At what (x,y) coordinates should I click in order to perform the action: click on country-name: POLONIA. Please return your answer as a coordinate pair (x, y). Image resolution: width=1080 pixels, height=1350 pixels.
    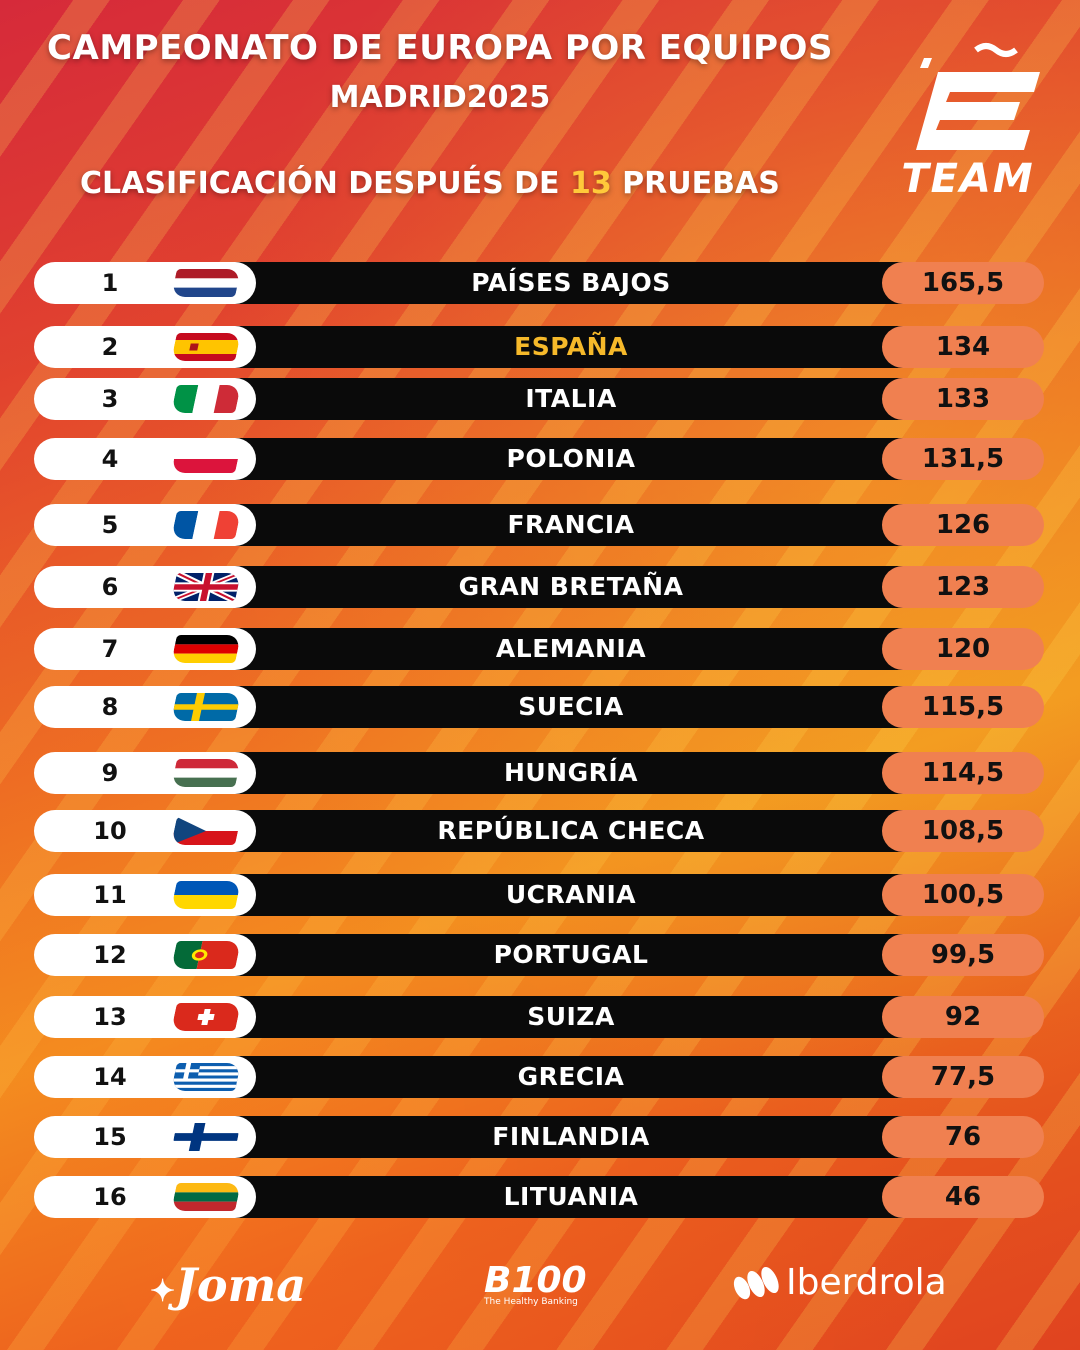
    Looking at the image, I should click on (571, 458).